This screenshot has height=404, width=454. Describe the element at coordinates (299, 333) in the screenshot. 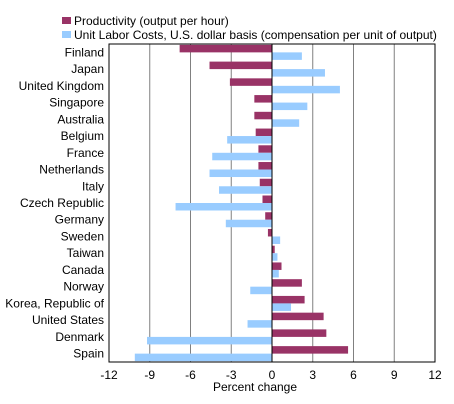

I see `productivity-bar-denmark` at that location.